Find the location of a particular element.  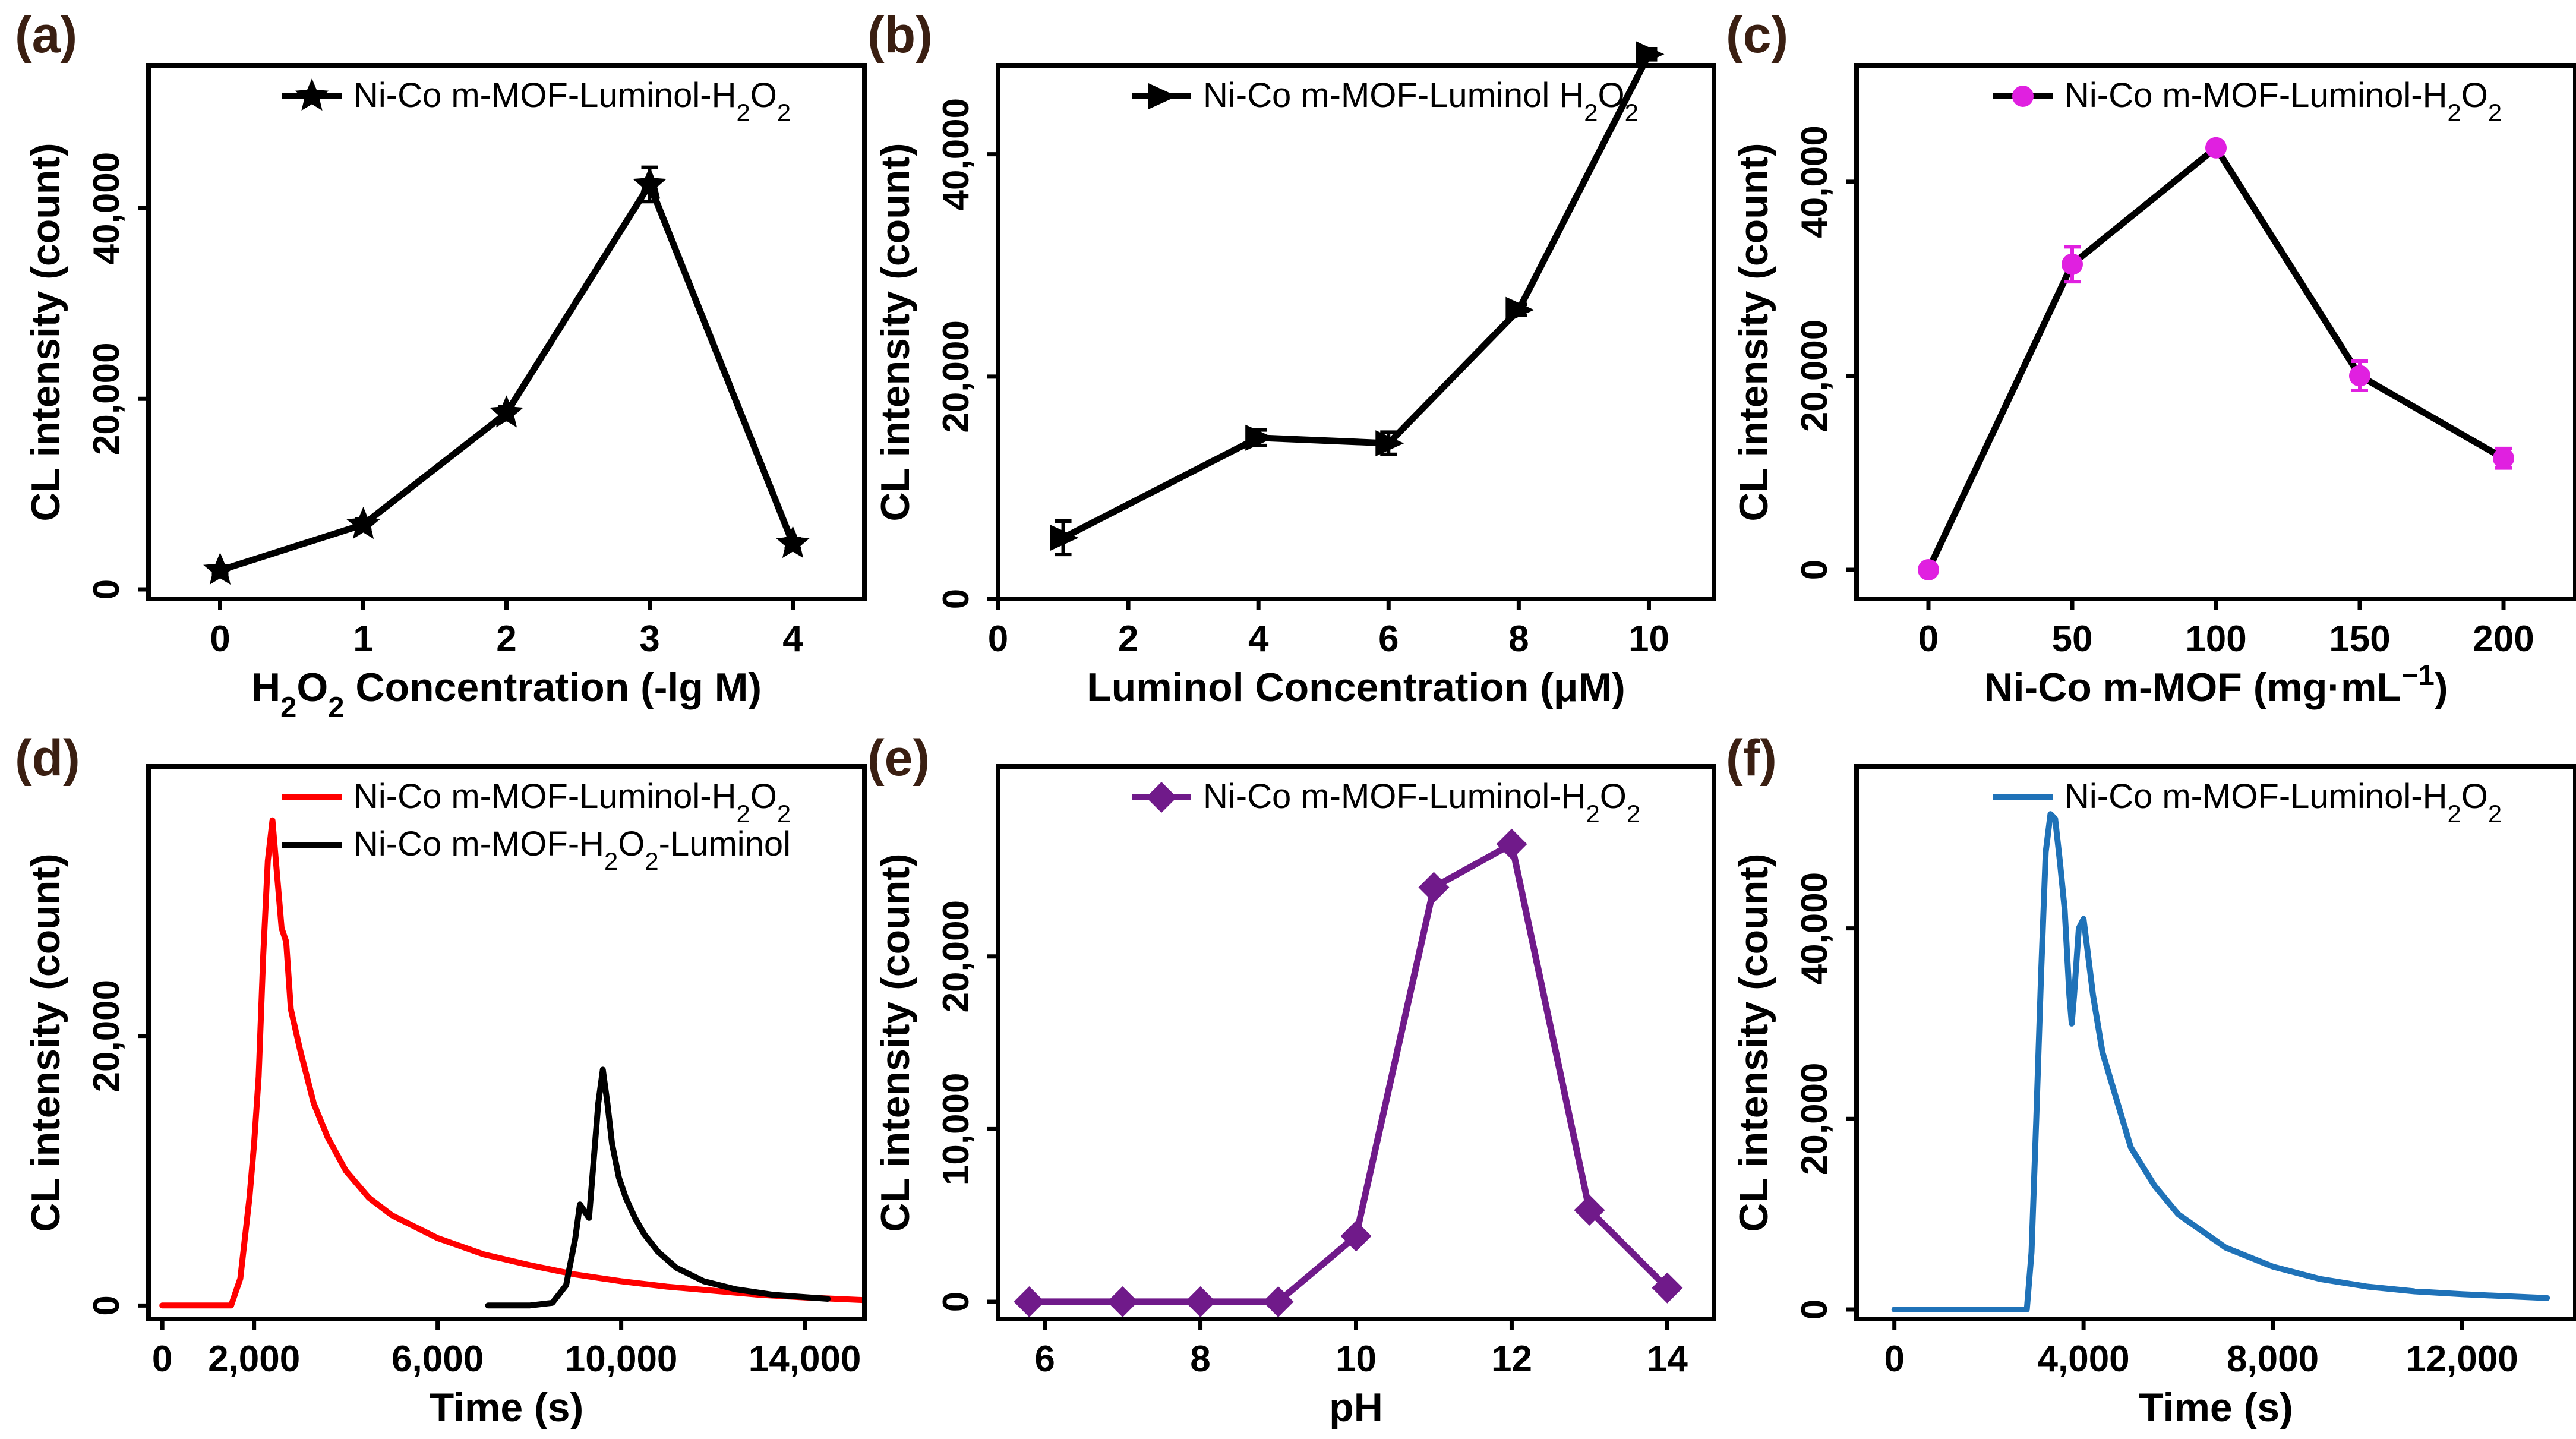

panel-label: (e) is located at coordinates (898, 758).